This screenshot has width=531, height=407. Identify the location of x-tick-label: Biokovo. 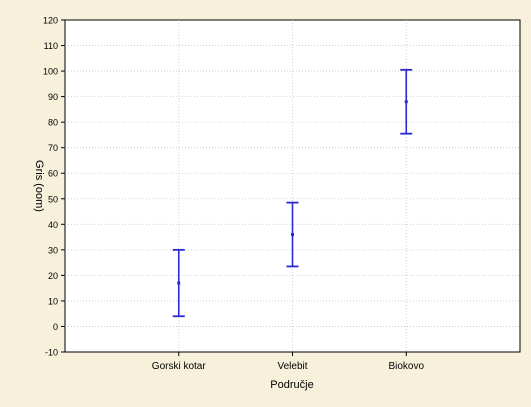
(406, 366).